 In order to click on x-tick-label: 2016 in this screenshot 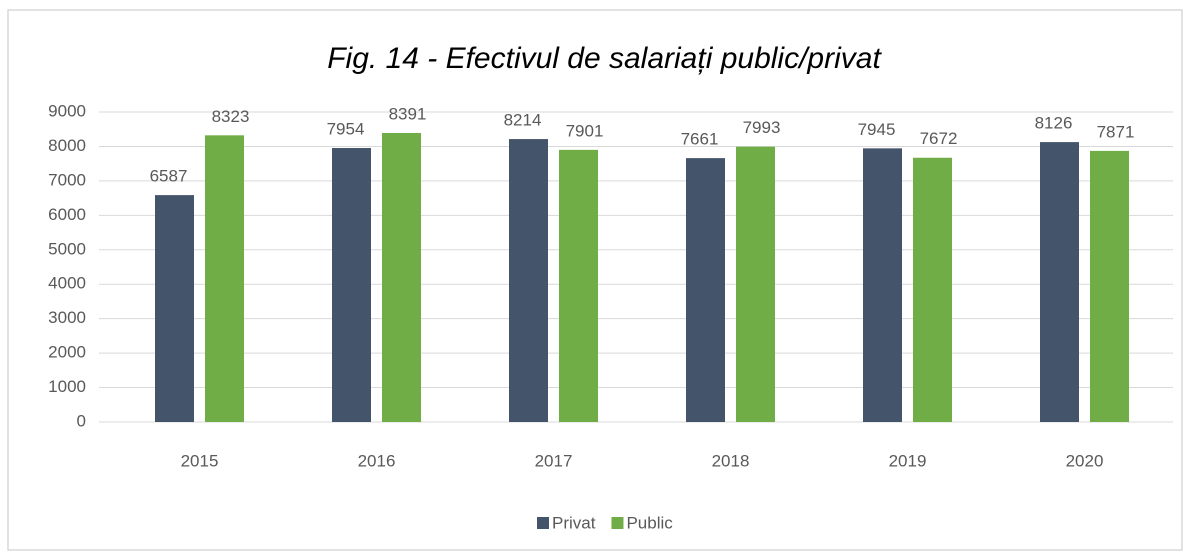, I will do `click(377, 460)`.